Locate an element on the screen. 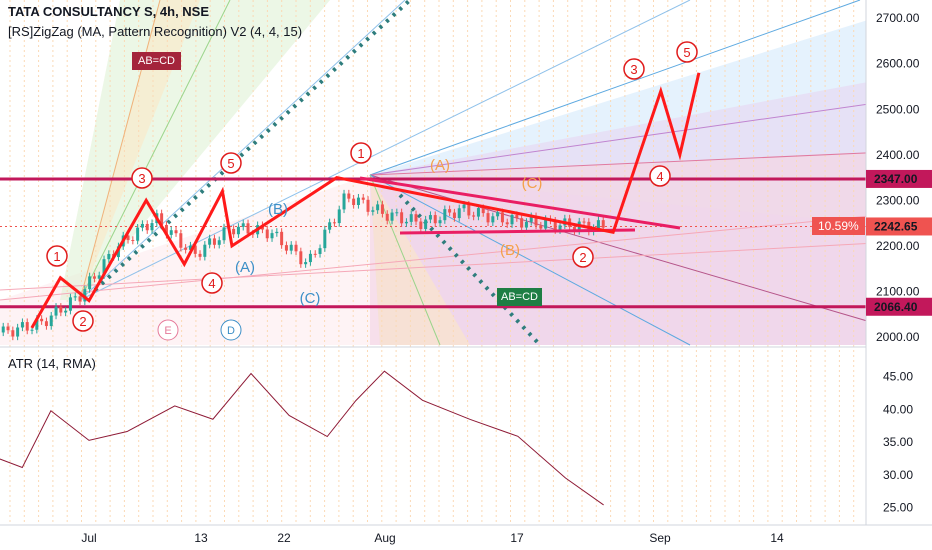  wave-label-5b: 5 is located at coordinates (686, 52).